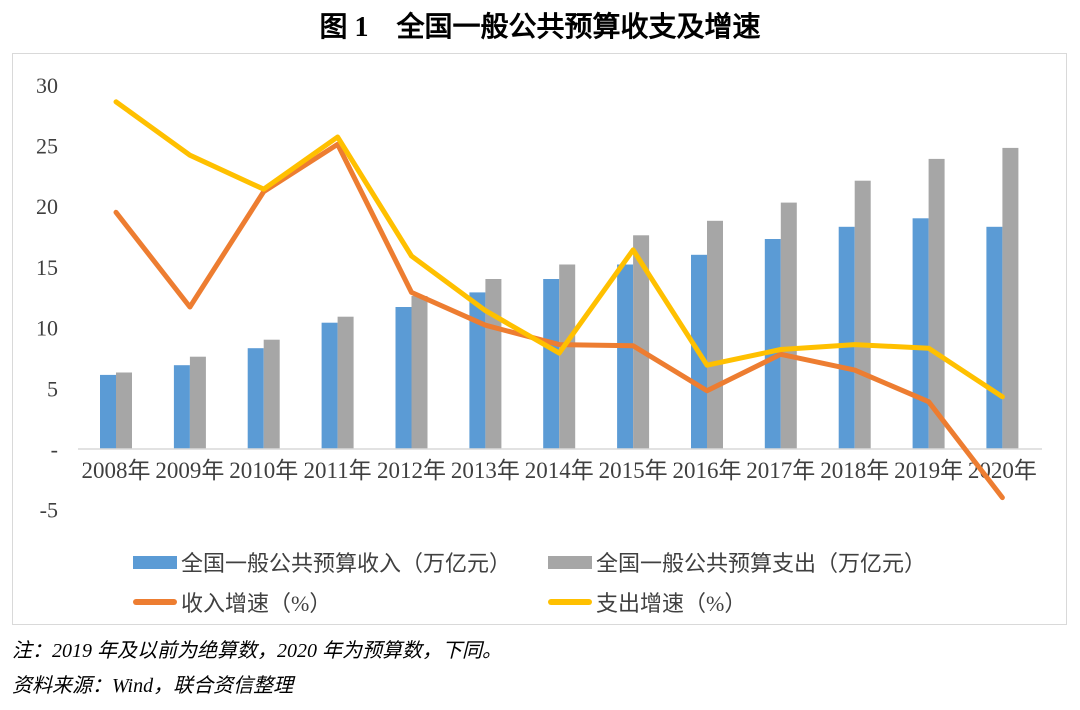 This screenshot has width=1080, height=710. I want to click on x-tick-label: 2020年, so click(1002, 470).